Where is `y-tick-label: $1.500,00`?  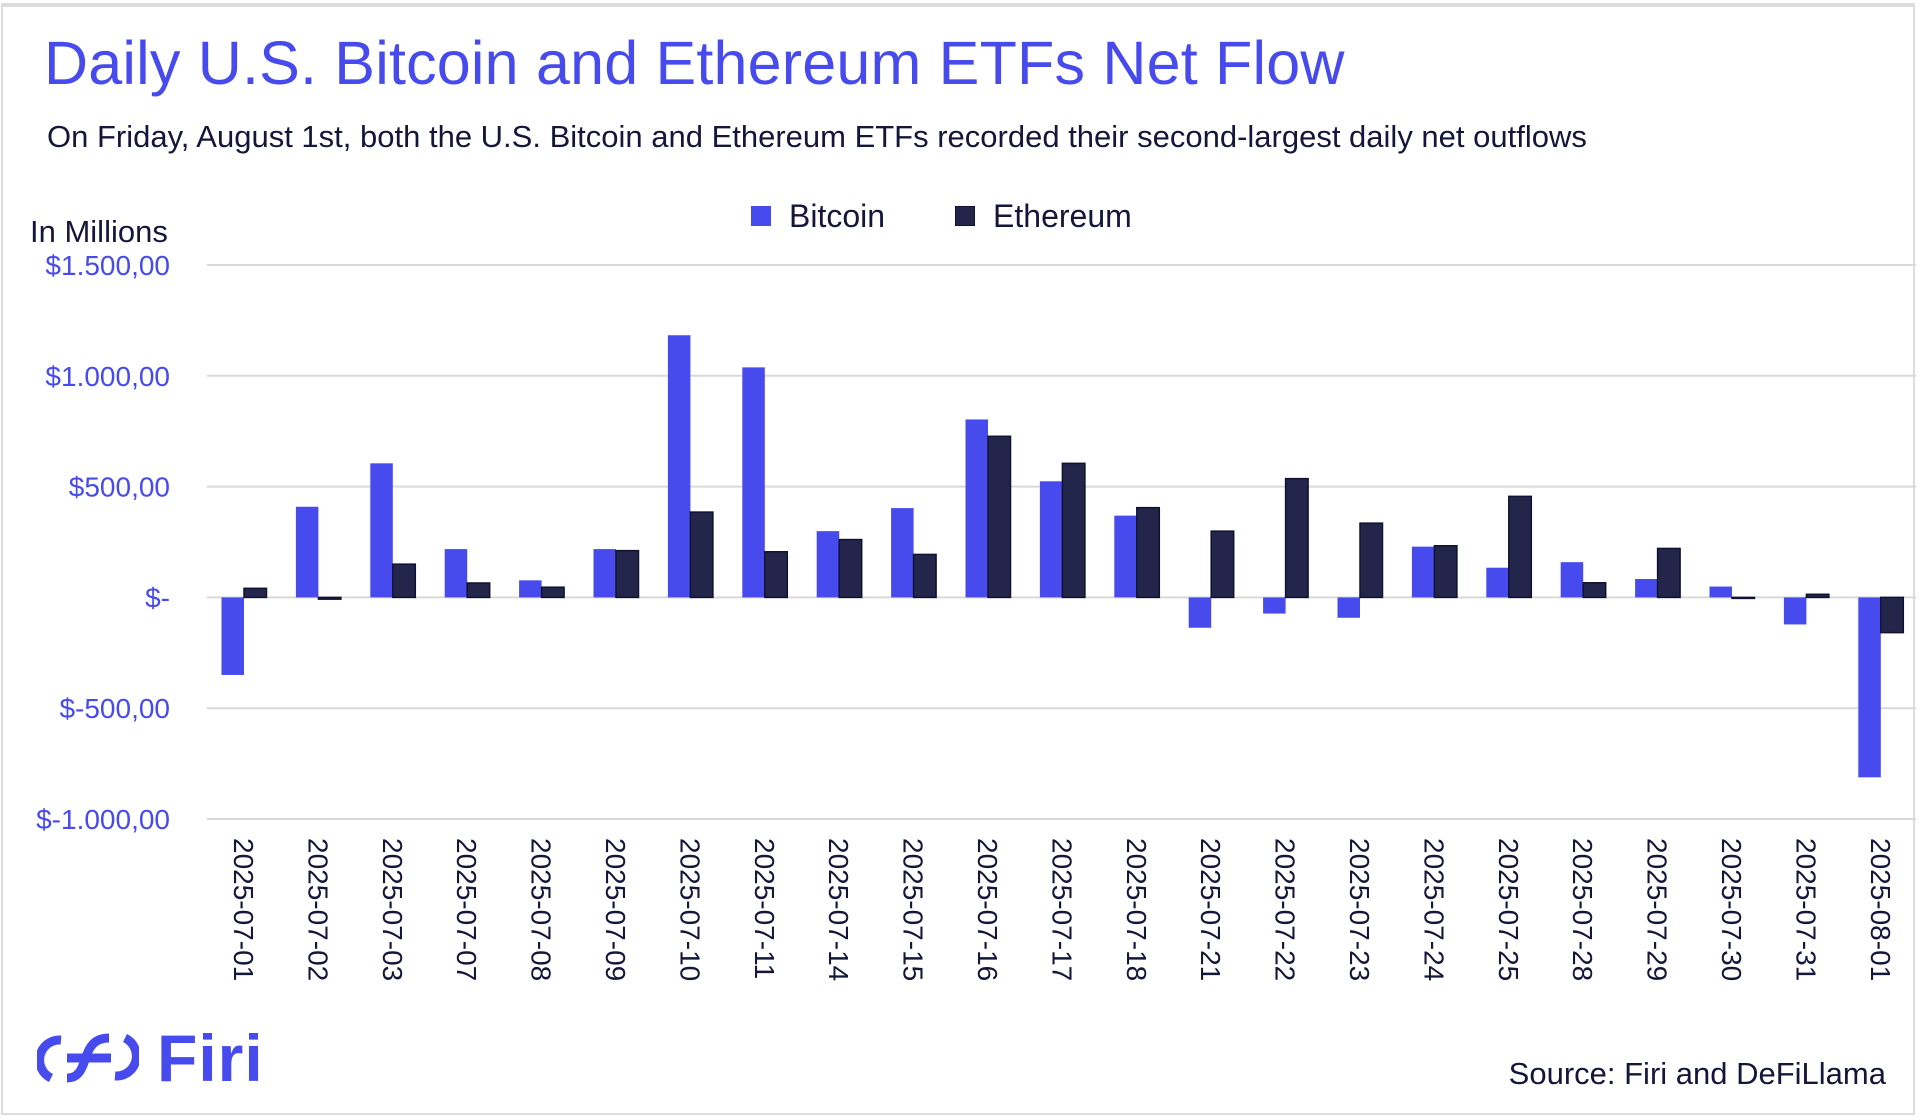 y-tick-label: $1.500,00 is located at coordinates (107, 265).